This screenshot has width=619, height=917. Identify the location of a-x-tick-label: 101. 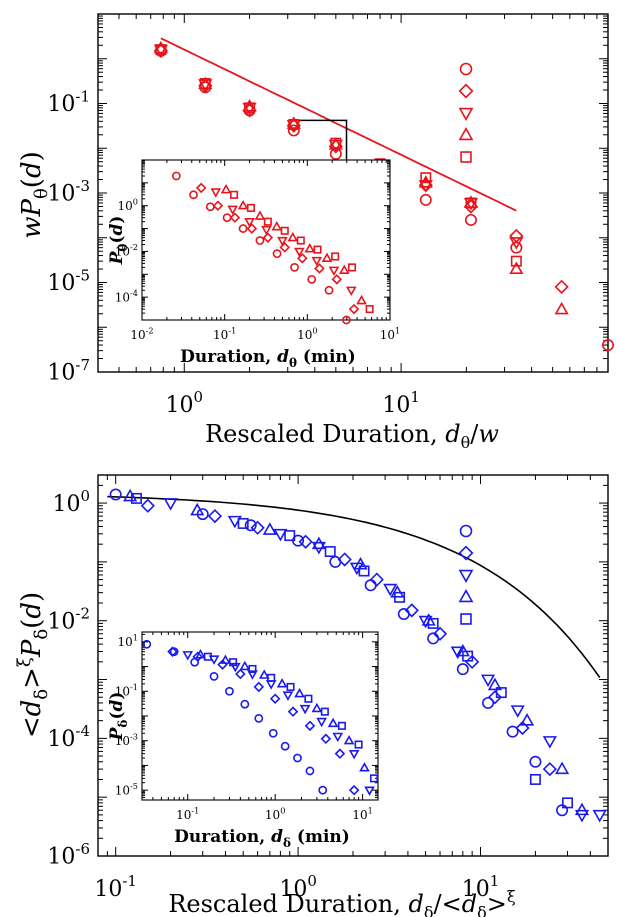
(401, 403).